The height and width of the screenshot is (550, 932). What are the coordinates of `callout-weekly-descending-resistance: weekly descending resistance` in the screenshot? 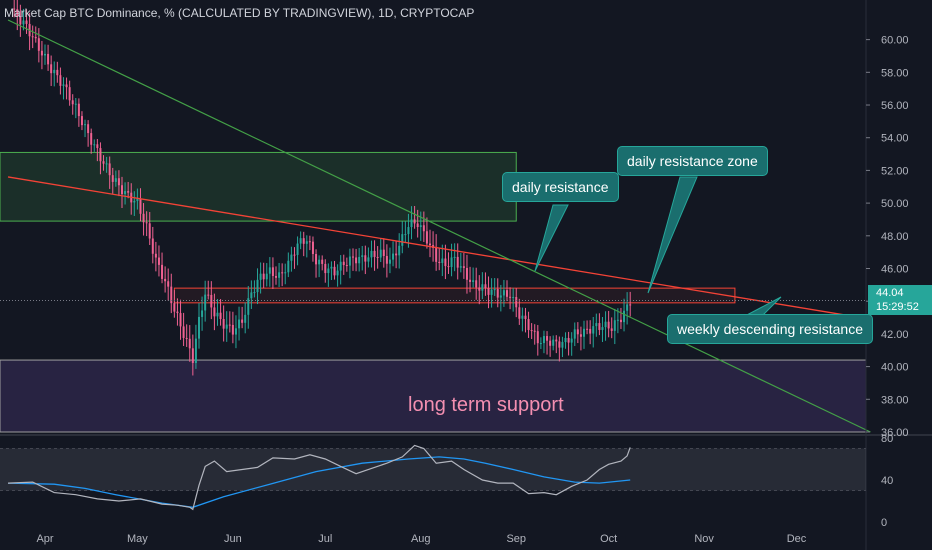 It's located at (770, 329).